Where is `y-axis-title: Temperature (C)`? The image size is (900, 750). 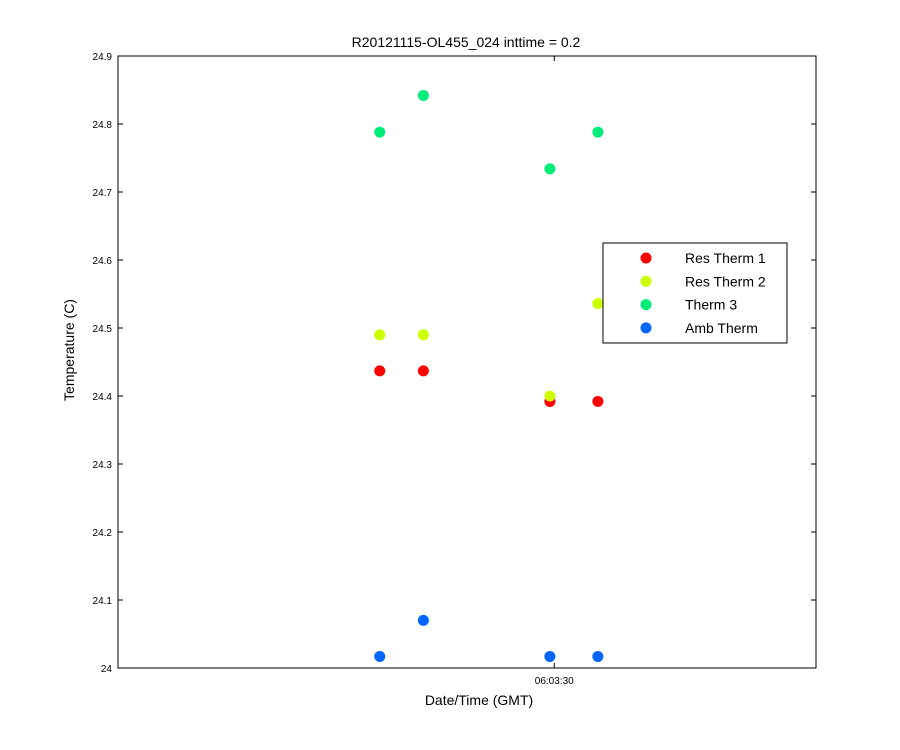
y-axis-title: Temperature (C) is located at coordinates (69, 350).